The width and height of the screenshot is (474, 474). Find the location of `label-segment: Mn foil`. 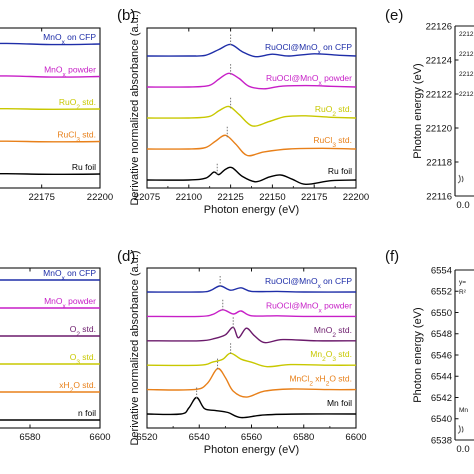

label-segment: Mn foil is located at coordinates (339, 403).